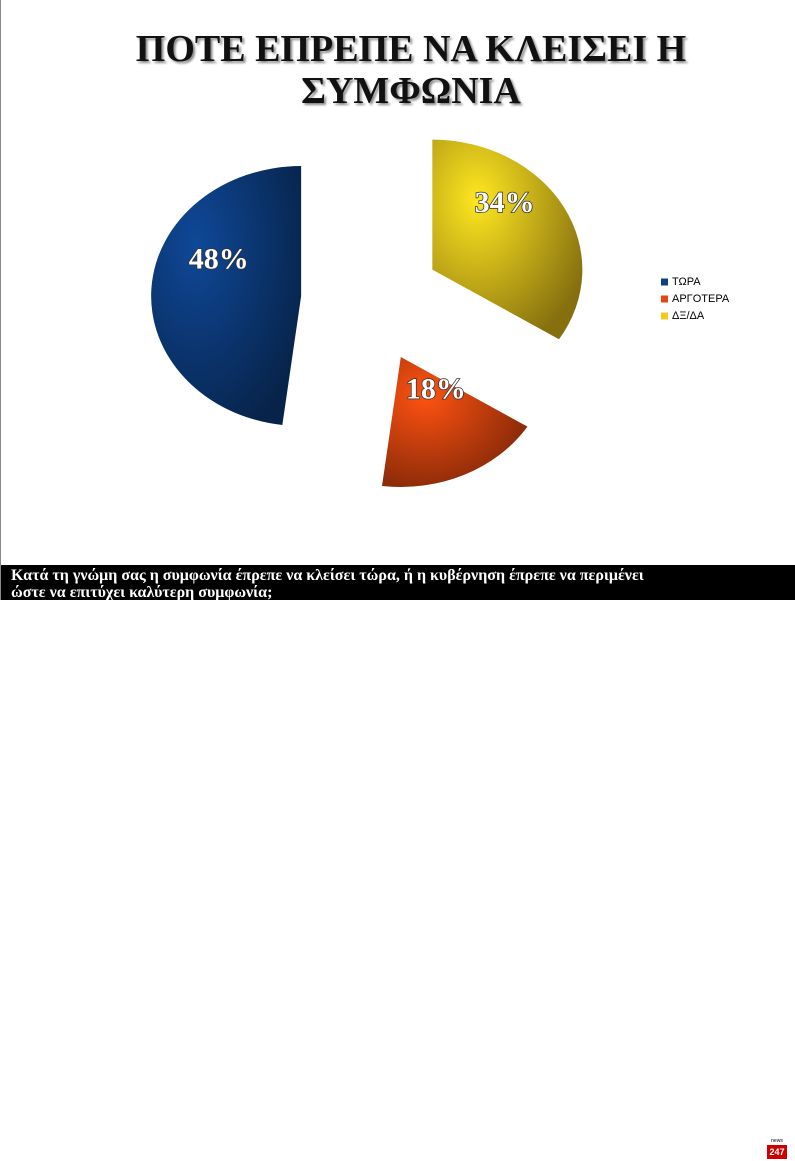  Describe the element at coordinates (777, 1141) in the screenshot. I see `logo-text: news` at that location.